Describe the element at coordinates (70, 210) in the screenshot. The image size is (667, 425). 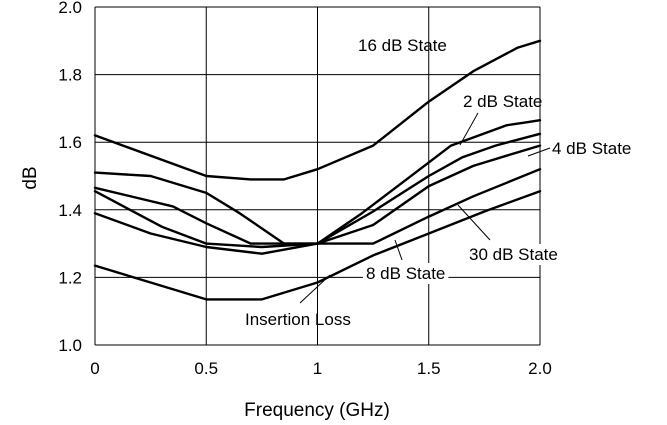
I see `y-tick-label: 1.4` at that location.